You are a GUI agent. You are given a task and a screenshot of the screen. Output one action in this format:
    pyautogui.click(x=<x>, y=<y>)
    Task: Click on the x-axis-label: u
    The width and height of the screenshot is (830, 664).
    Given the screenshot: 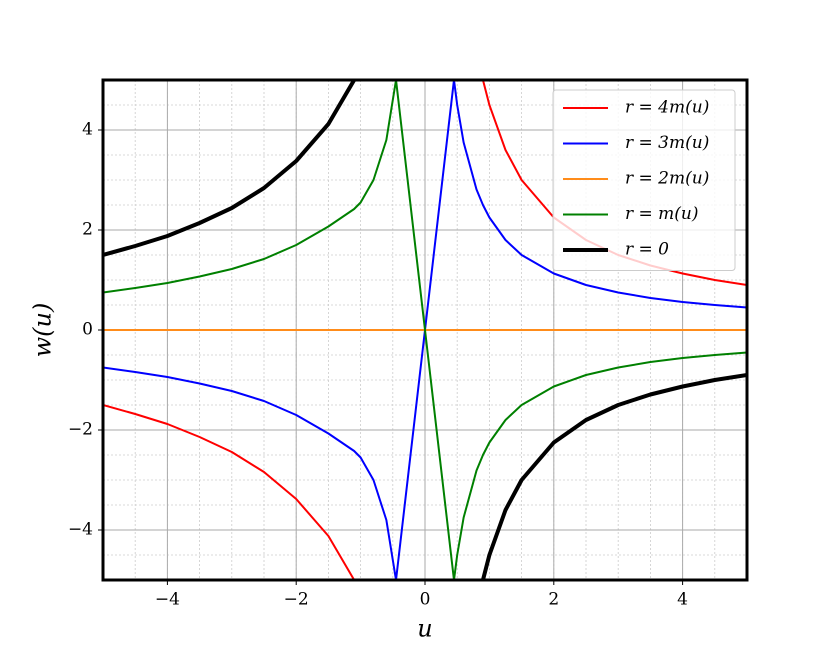 What is the action you would take?
    pyautogui.click(x=424, y=629)
    